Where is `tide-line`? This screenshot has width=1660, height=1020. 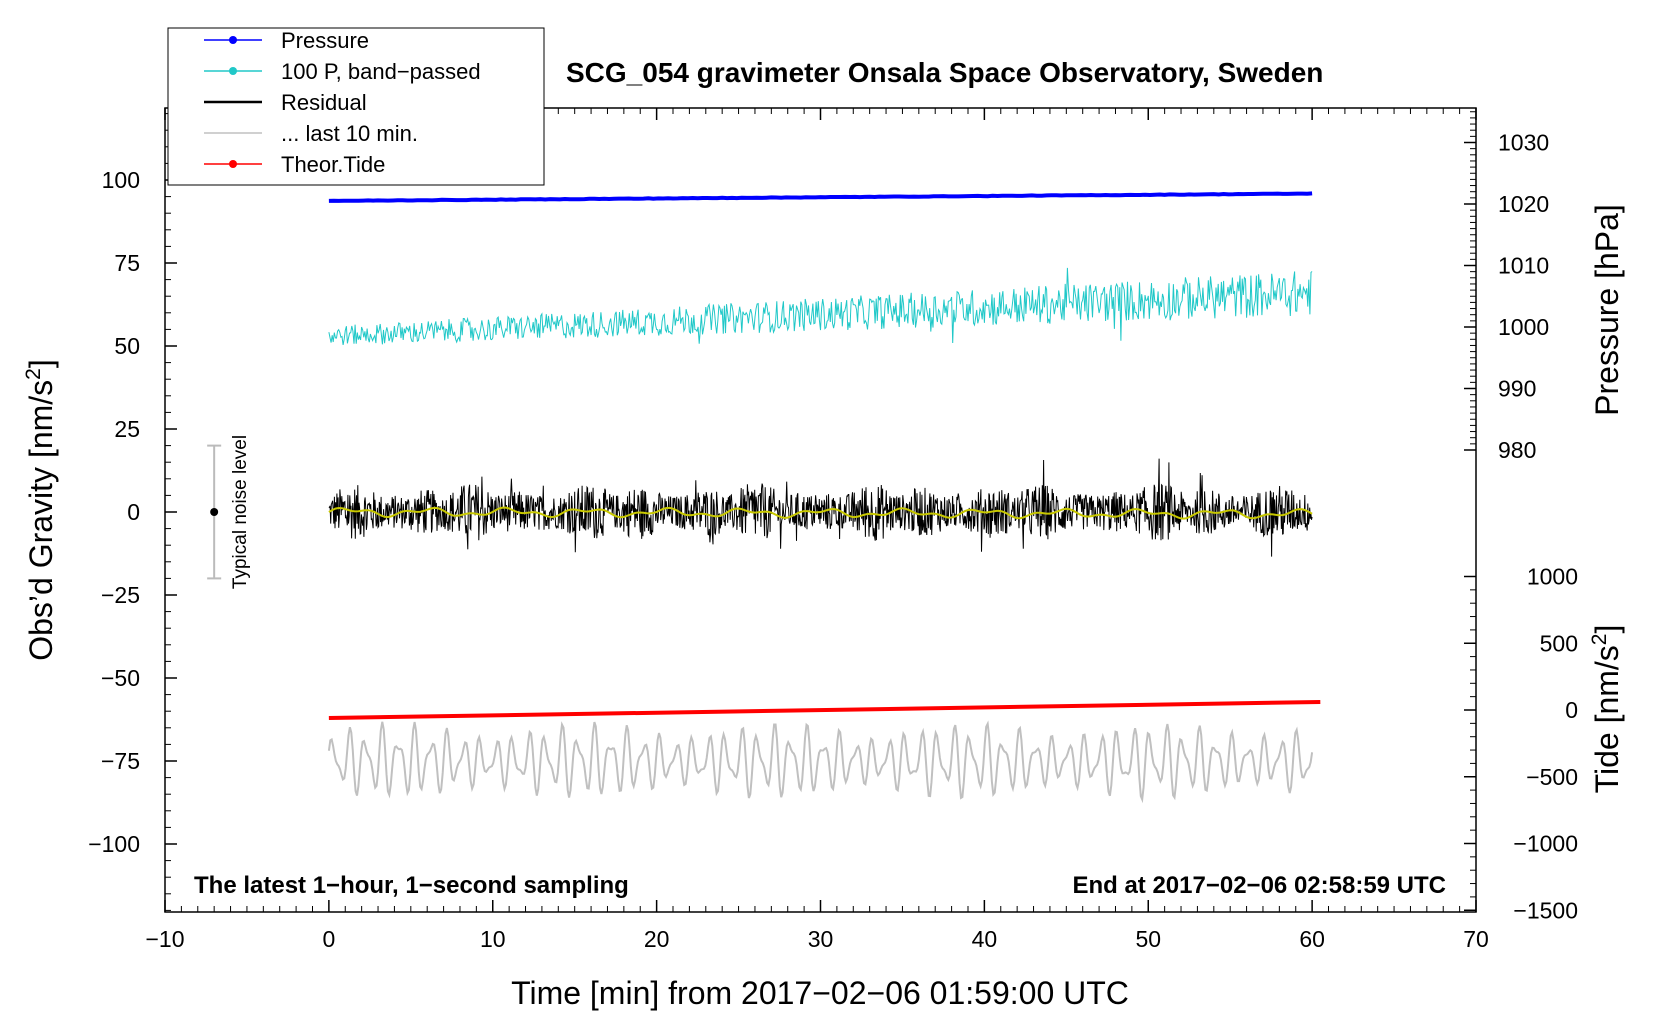
tide-line is located at coordinates (824, 710).